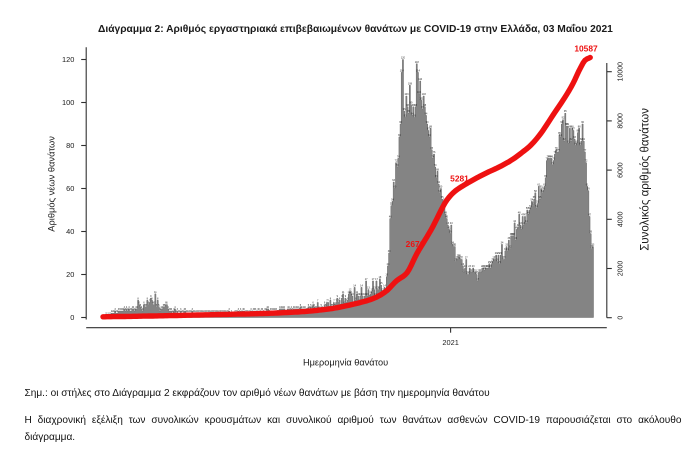 This screenshot has width=699, height=449. What do you see at coordinates (354, 285) in the screenshot?
I see `svg-text: 14` at bounding box center [354, 285].